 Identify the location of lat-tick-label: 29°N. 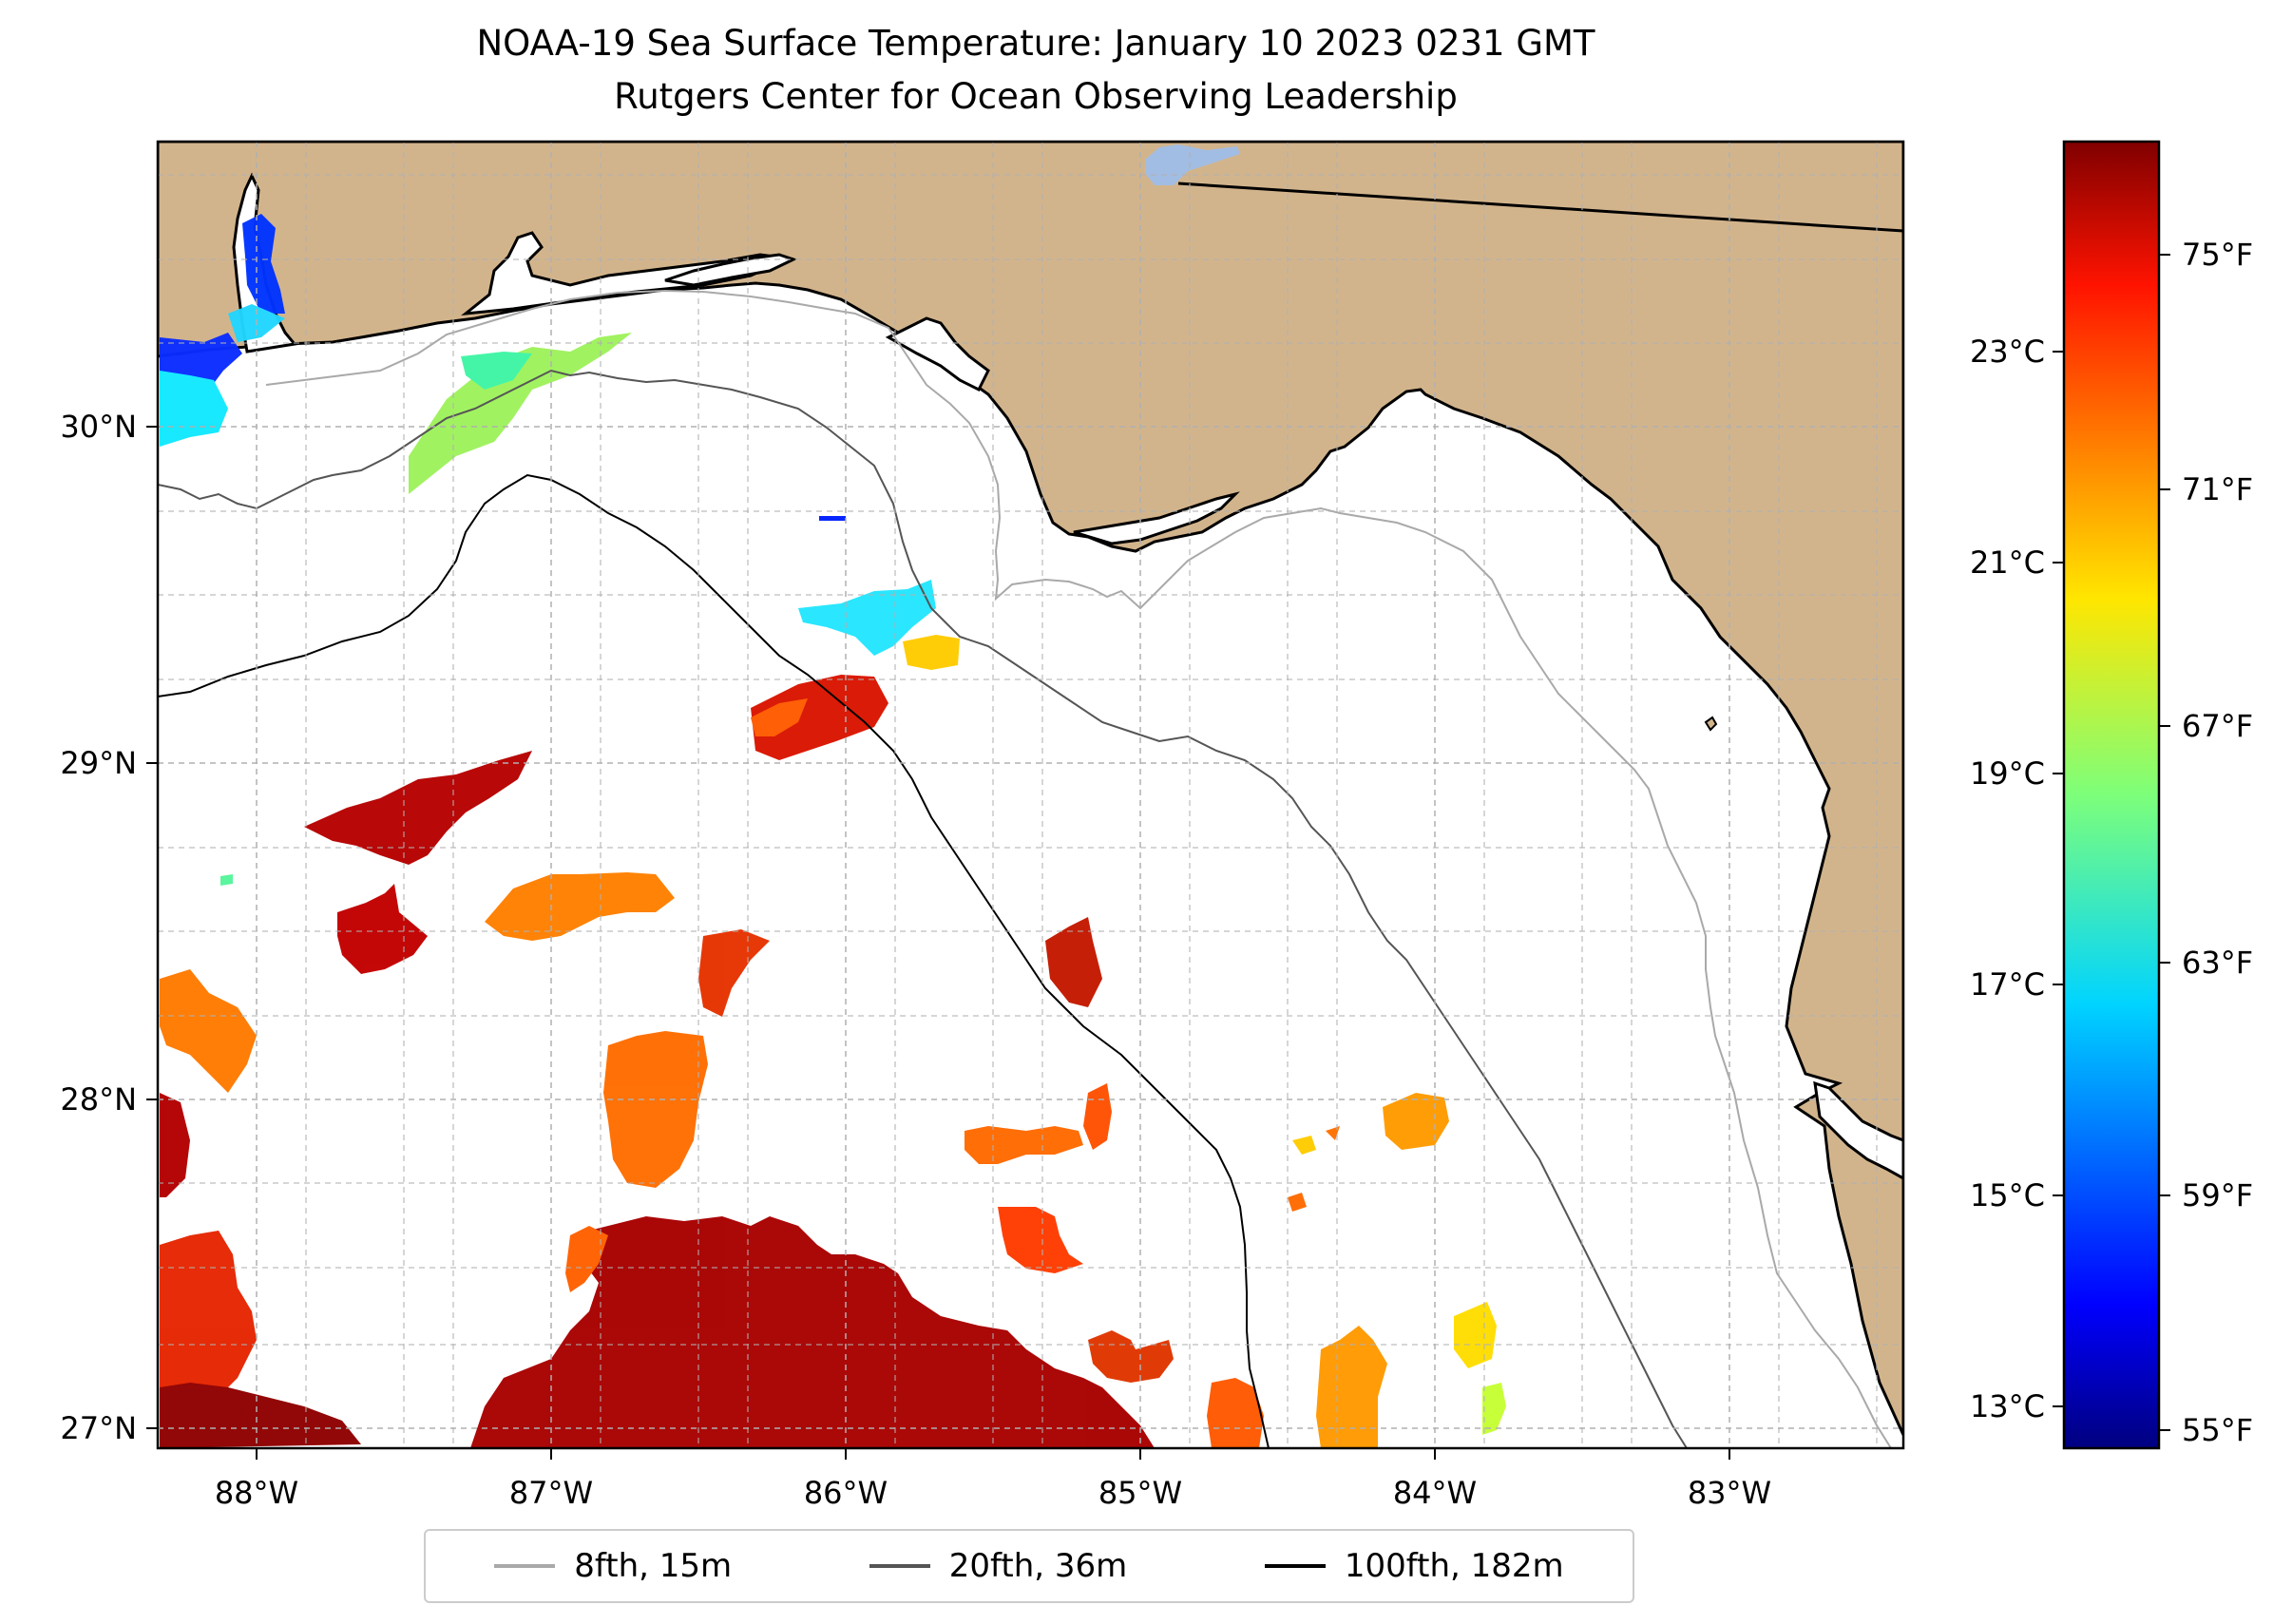
(98, 763).